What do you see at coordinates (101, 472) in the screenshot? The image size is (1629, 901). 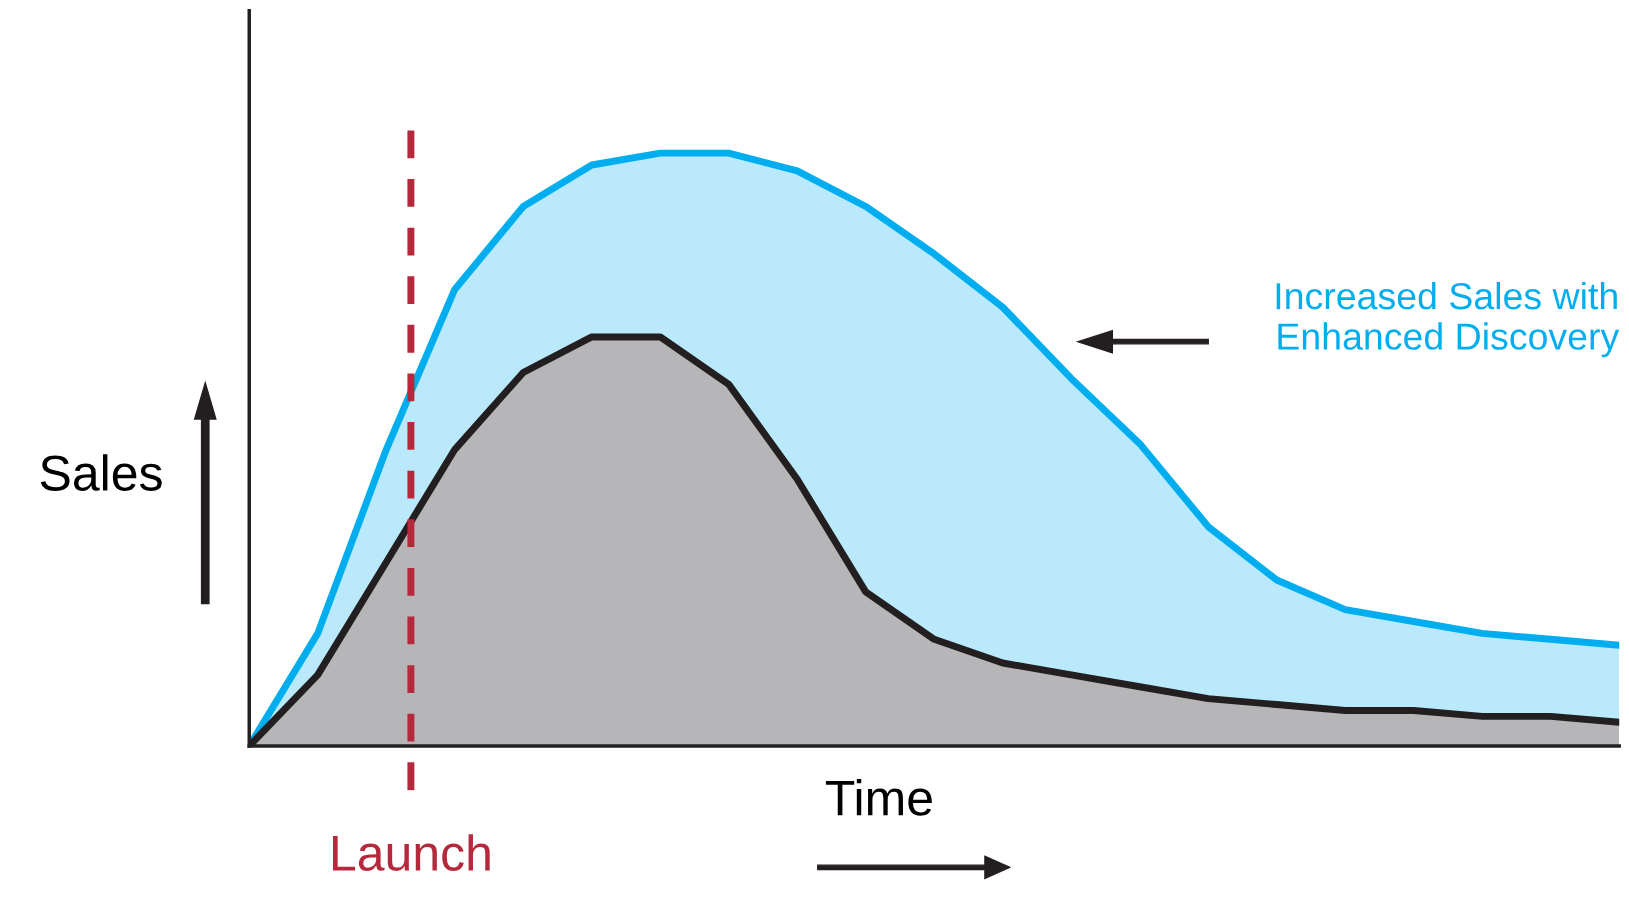 I see `y-axis-title: Sales` at bounding box center [101, 472].